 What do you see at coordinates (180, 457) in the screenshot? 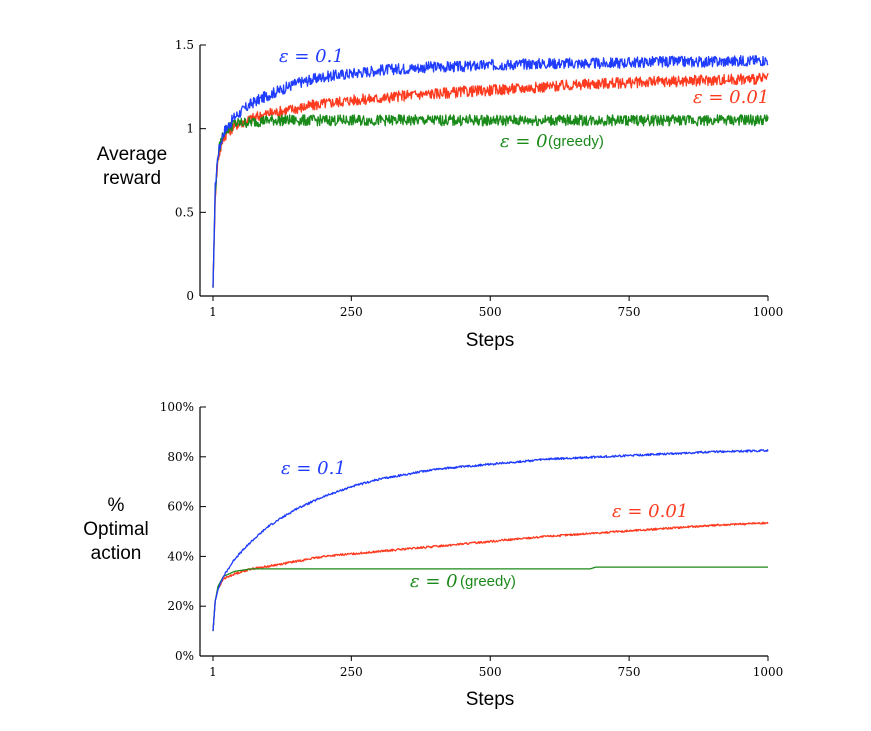
I see `y-tick-label: 80%` at bounding box center [180, 457].